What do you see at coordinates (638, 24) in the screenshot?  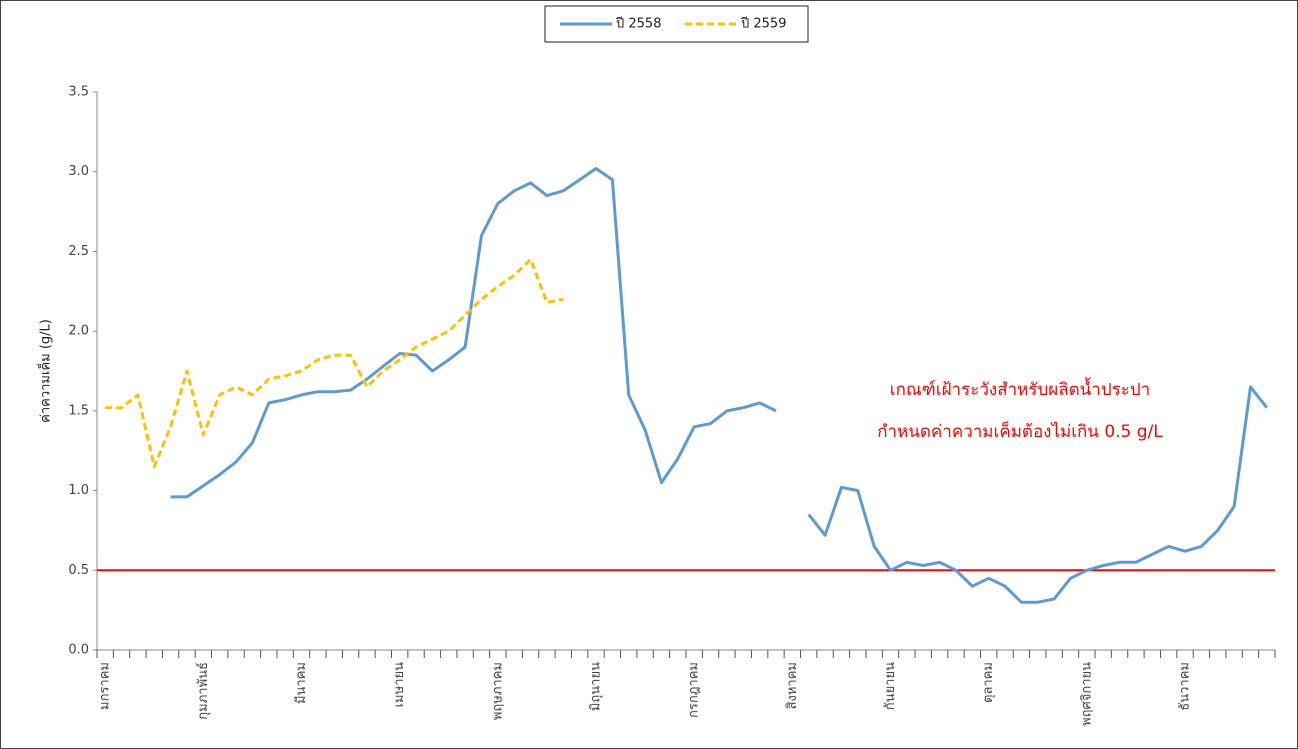 I see `legend-label: ปี 2558` at bounding box center [638, 24].